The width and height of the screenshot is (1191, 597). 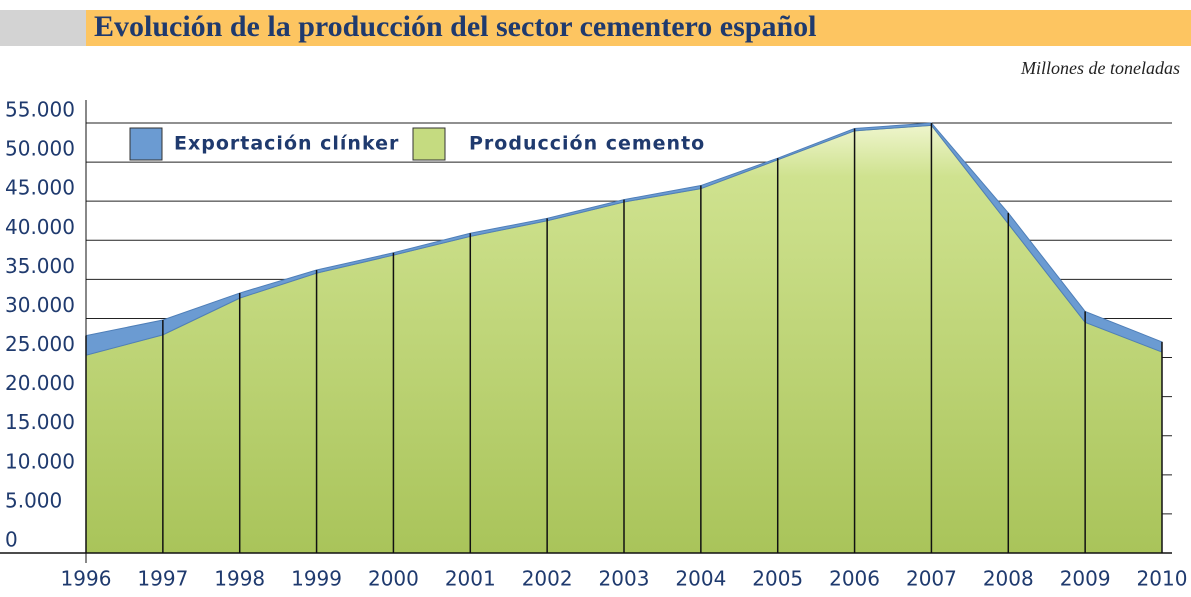 What do you see at coordinates (624, 579) in the screenshot?
I see `x-tick-label: 2003` at bounding box center [624, 579].